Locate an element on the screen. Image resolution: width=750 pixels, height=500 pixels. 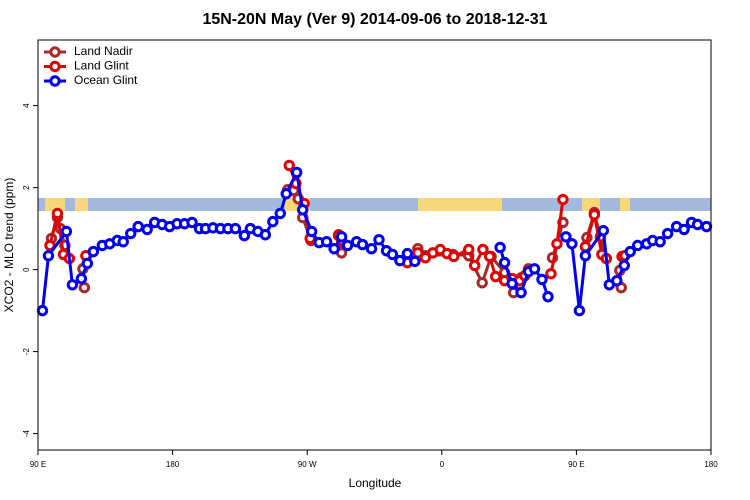
ocean-band is located at coordinates (374, 204).